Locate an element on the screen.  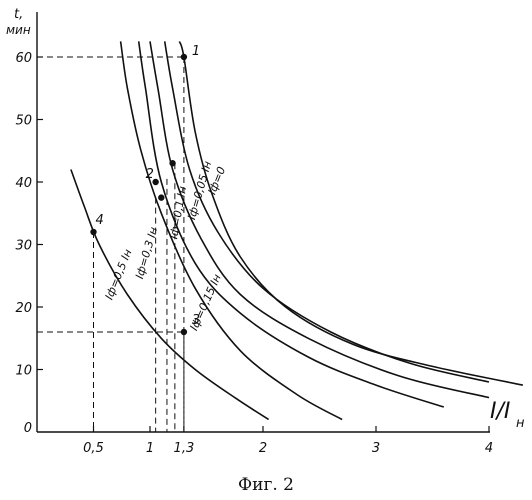
y-tick-label: 0 is located at coordinates (28, 428).